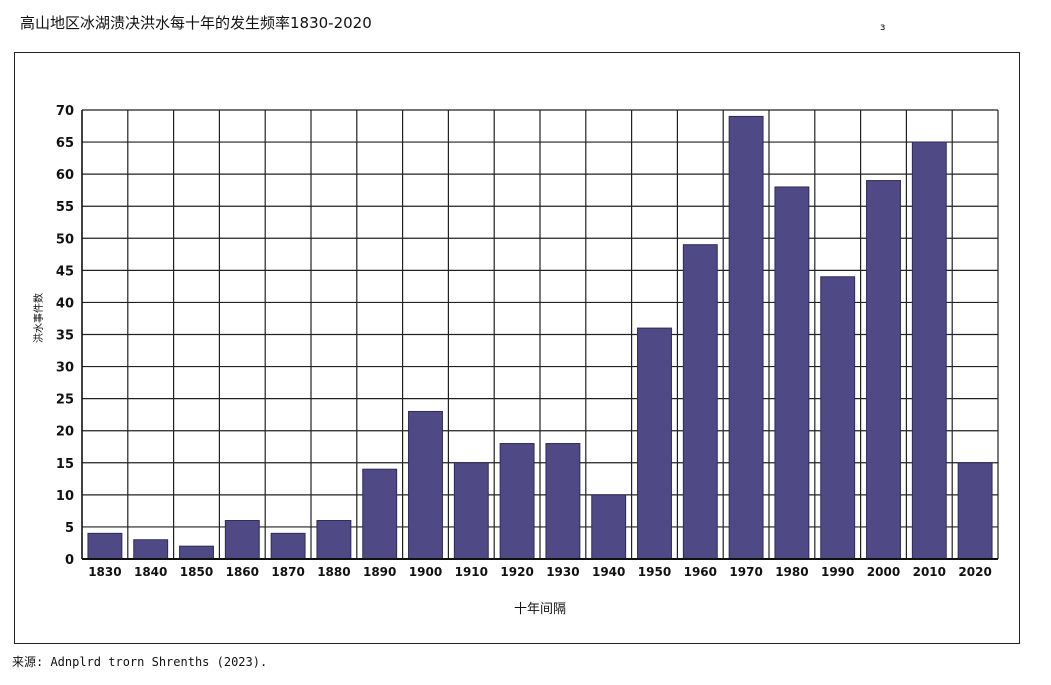  I want to click on x-tick-label: 2010, so click(929, 572).